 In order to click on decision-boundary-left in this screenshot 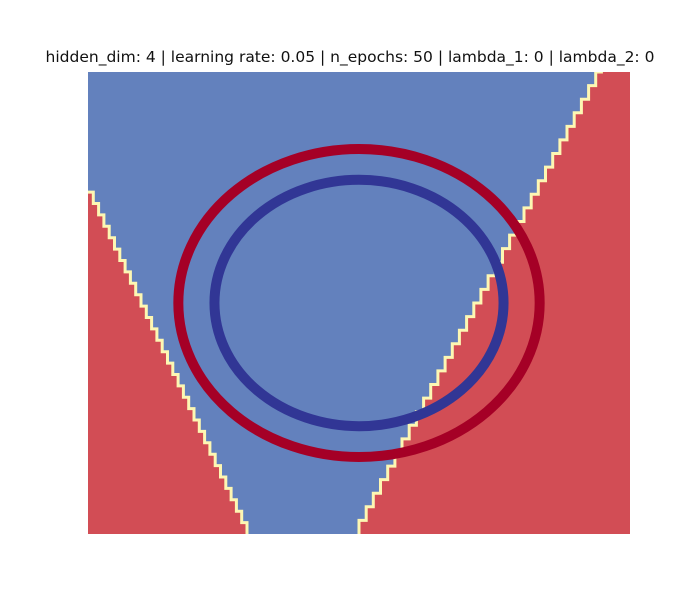, I will do `click(168, 362)`.